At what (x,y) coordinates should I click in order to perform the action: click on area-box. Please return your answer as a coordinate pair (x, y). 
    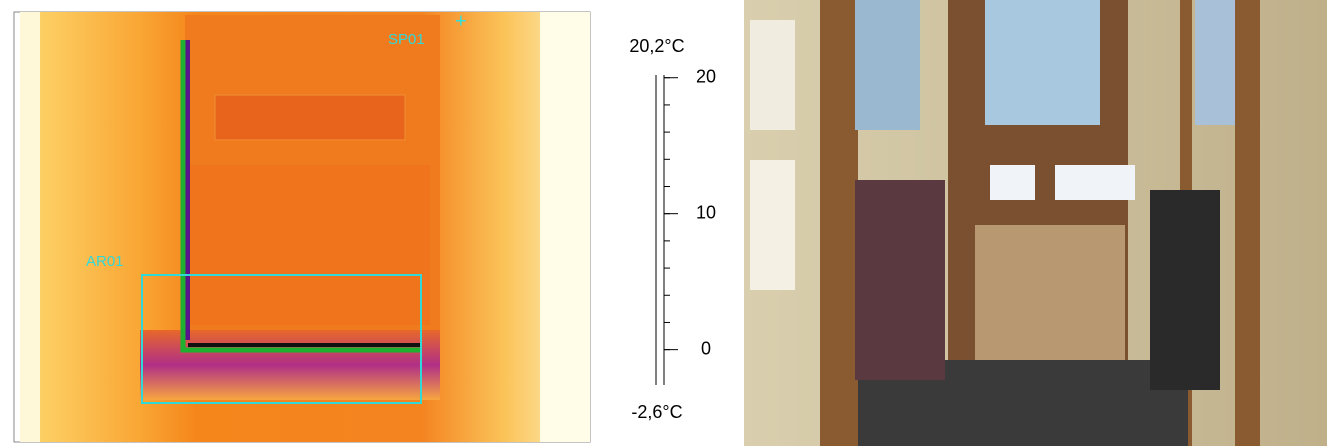
    Looking at the image, I should click on (281, 339).